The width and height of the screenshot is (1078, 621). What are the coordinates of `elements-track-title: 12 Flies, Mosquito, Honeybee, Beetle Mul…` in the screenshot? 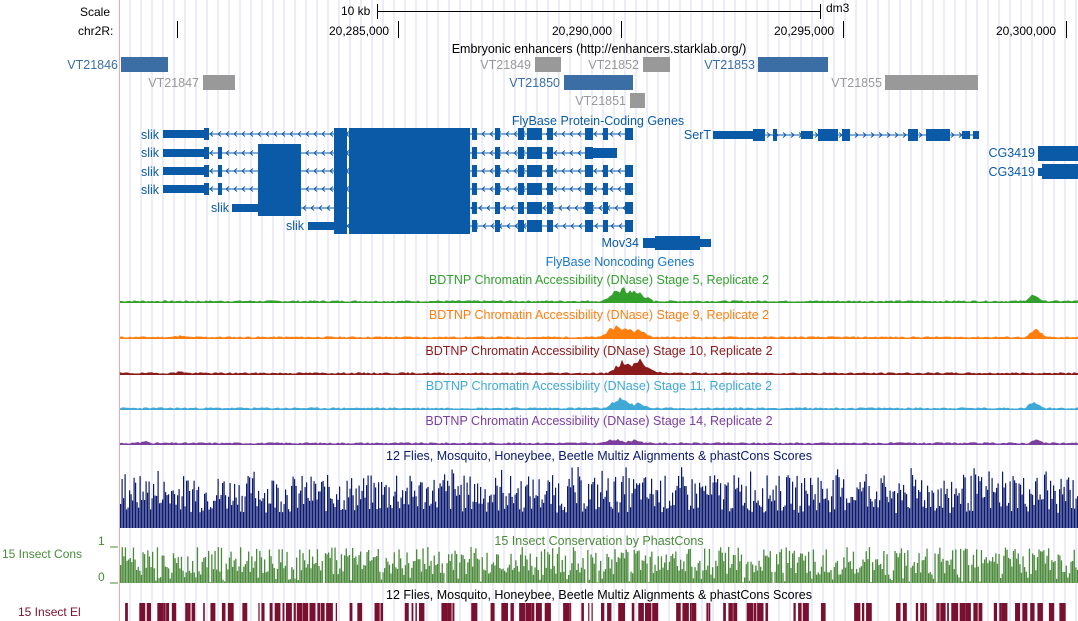 It's located at (599, 595).